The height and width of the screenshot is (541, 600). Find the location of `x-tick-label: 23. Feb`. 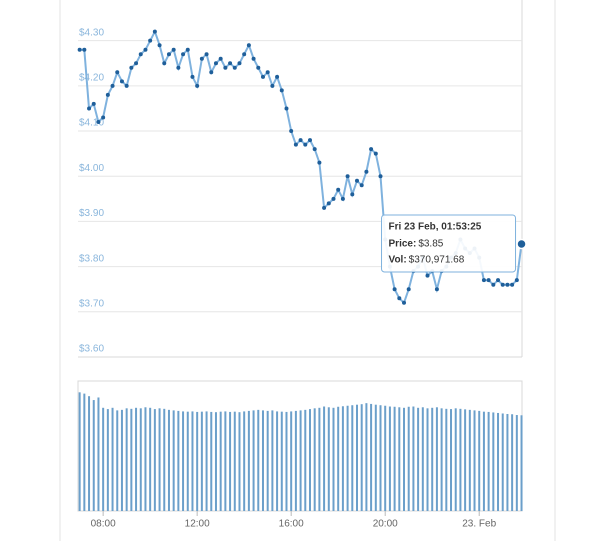

x-tick-label: 23. Feb is located at coordinates (479, 524).